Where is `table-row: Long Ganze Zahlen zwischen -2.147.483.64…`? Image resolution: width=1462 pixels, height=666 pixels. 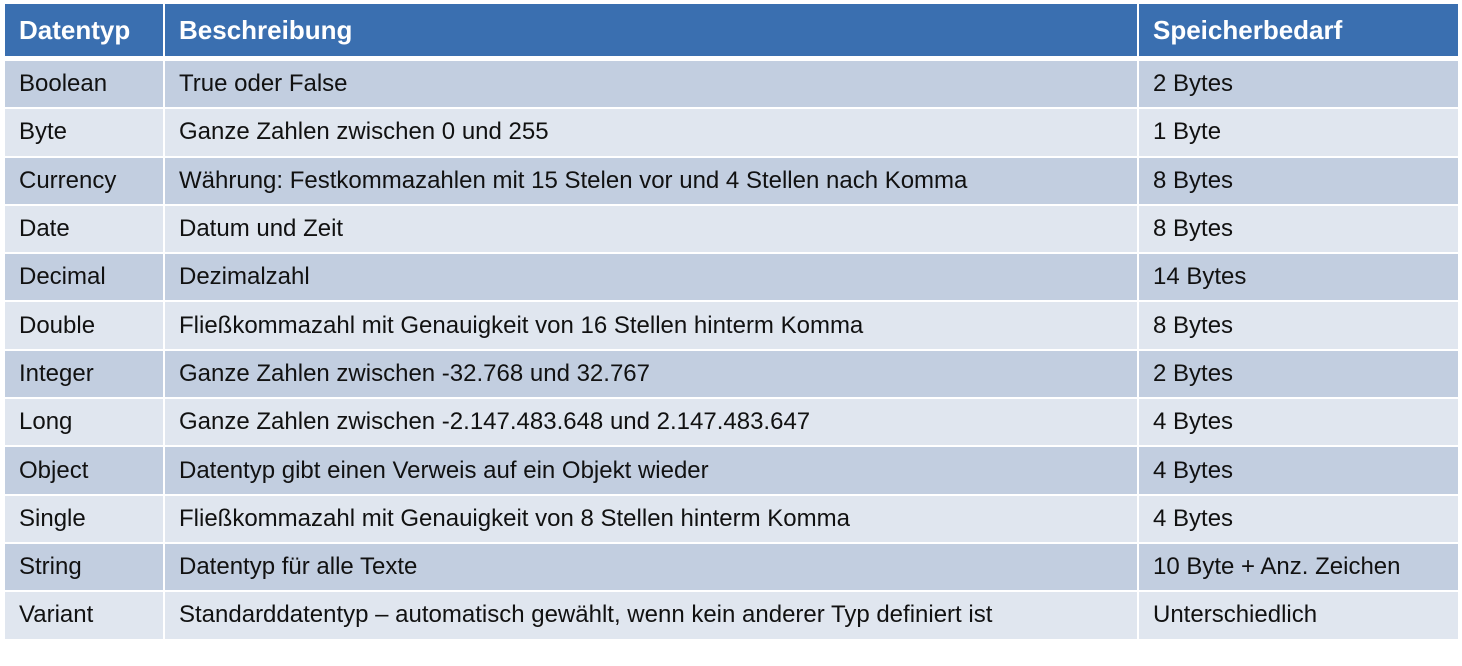 table-row: Long Ganze Zahlen zwischen -2.147.483.64… is located at coordinates (731, 422).